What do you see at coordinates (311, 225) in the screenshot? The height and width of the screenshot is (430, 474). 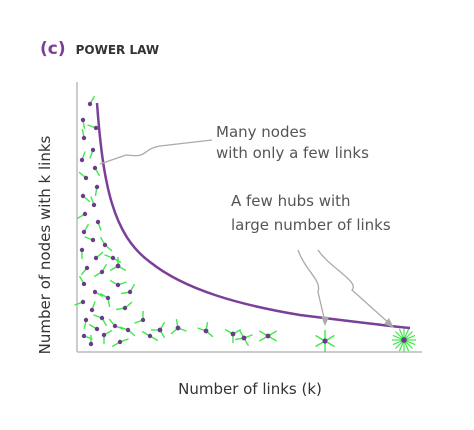 I see `annotation-hubs-line2: large number of links` at bounding box center [311, 225].